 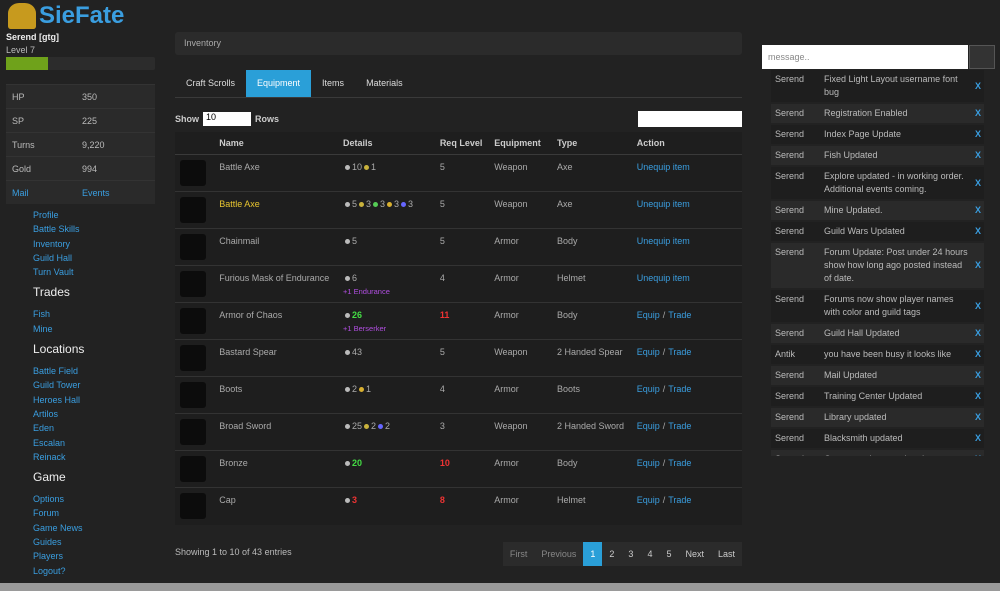 What do you see at coordinates (518, 554) in the screenshot?
I see `page-button: First` at bounding box center [518, 554].